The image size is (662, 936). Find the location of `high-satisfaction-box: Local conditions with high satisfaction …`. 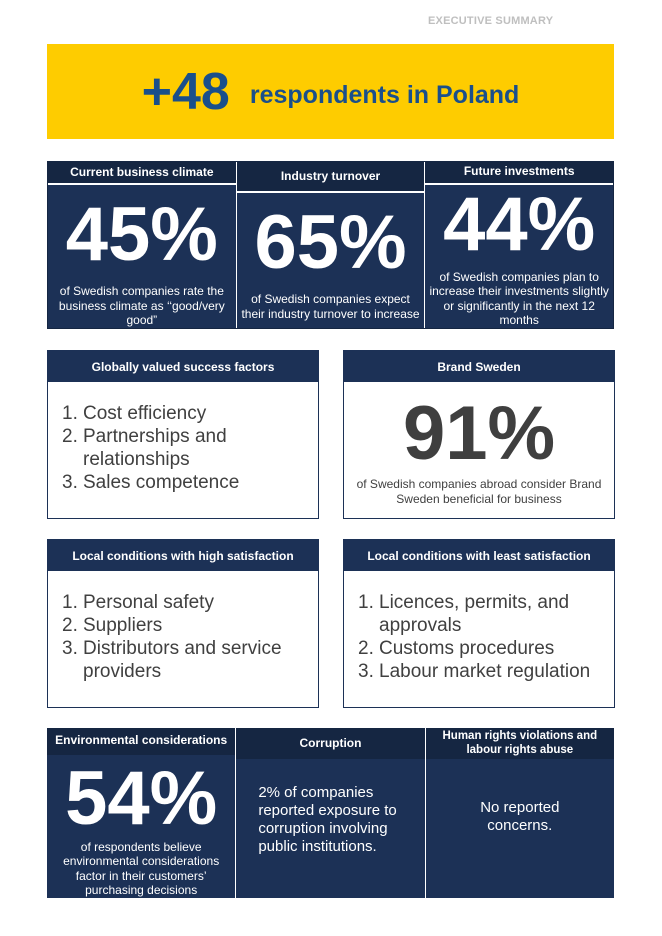

high-satisfaction-box: Local conditions with high satisfaction … is located at coordinates (183, 623).